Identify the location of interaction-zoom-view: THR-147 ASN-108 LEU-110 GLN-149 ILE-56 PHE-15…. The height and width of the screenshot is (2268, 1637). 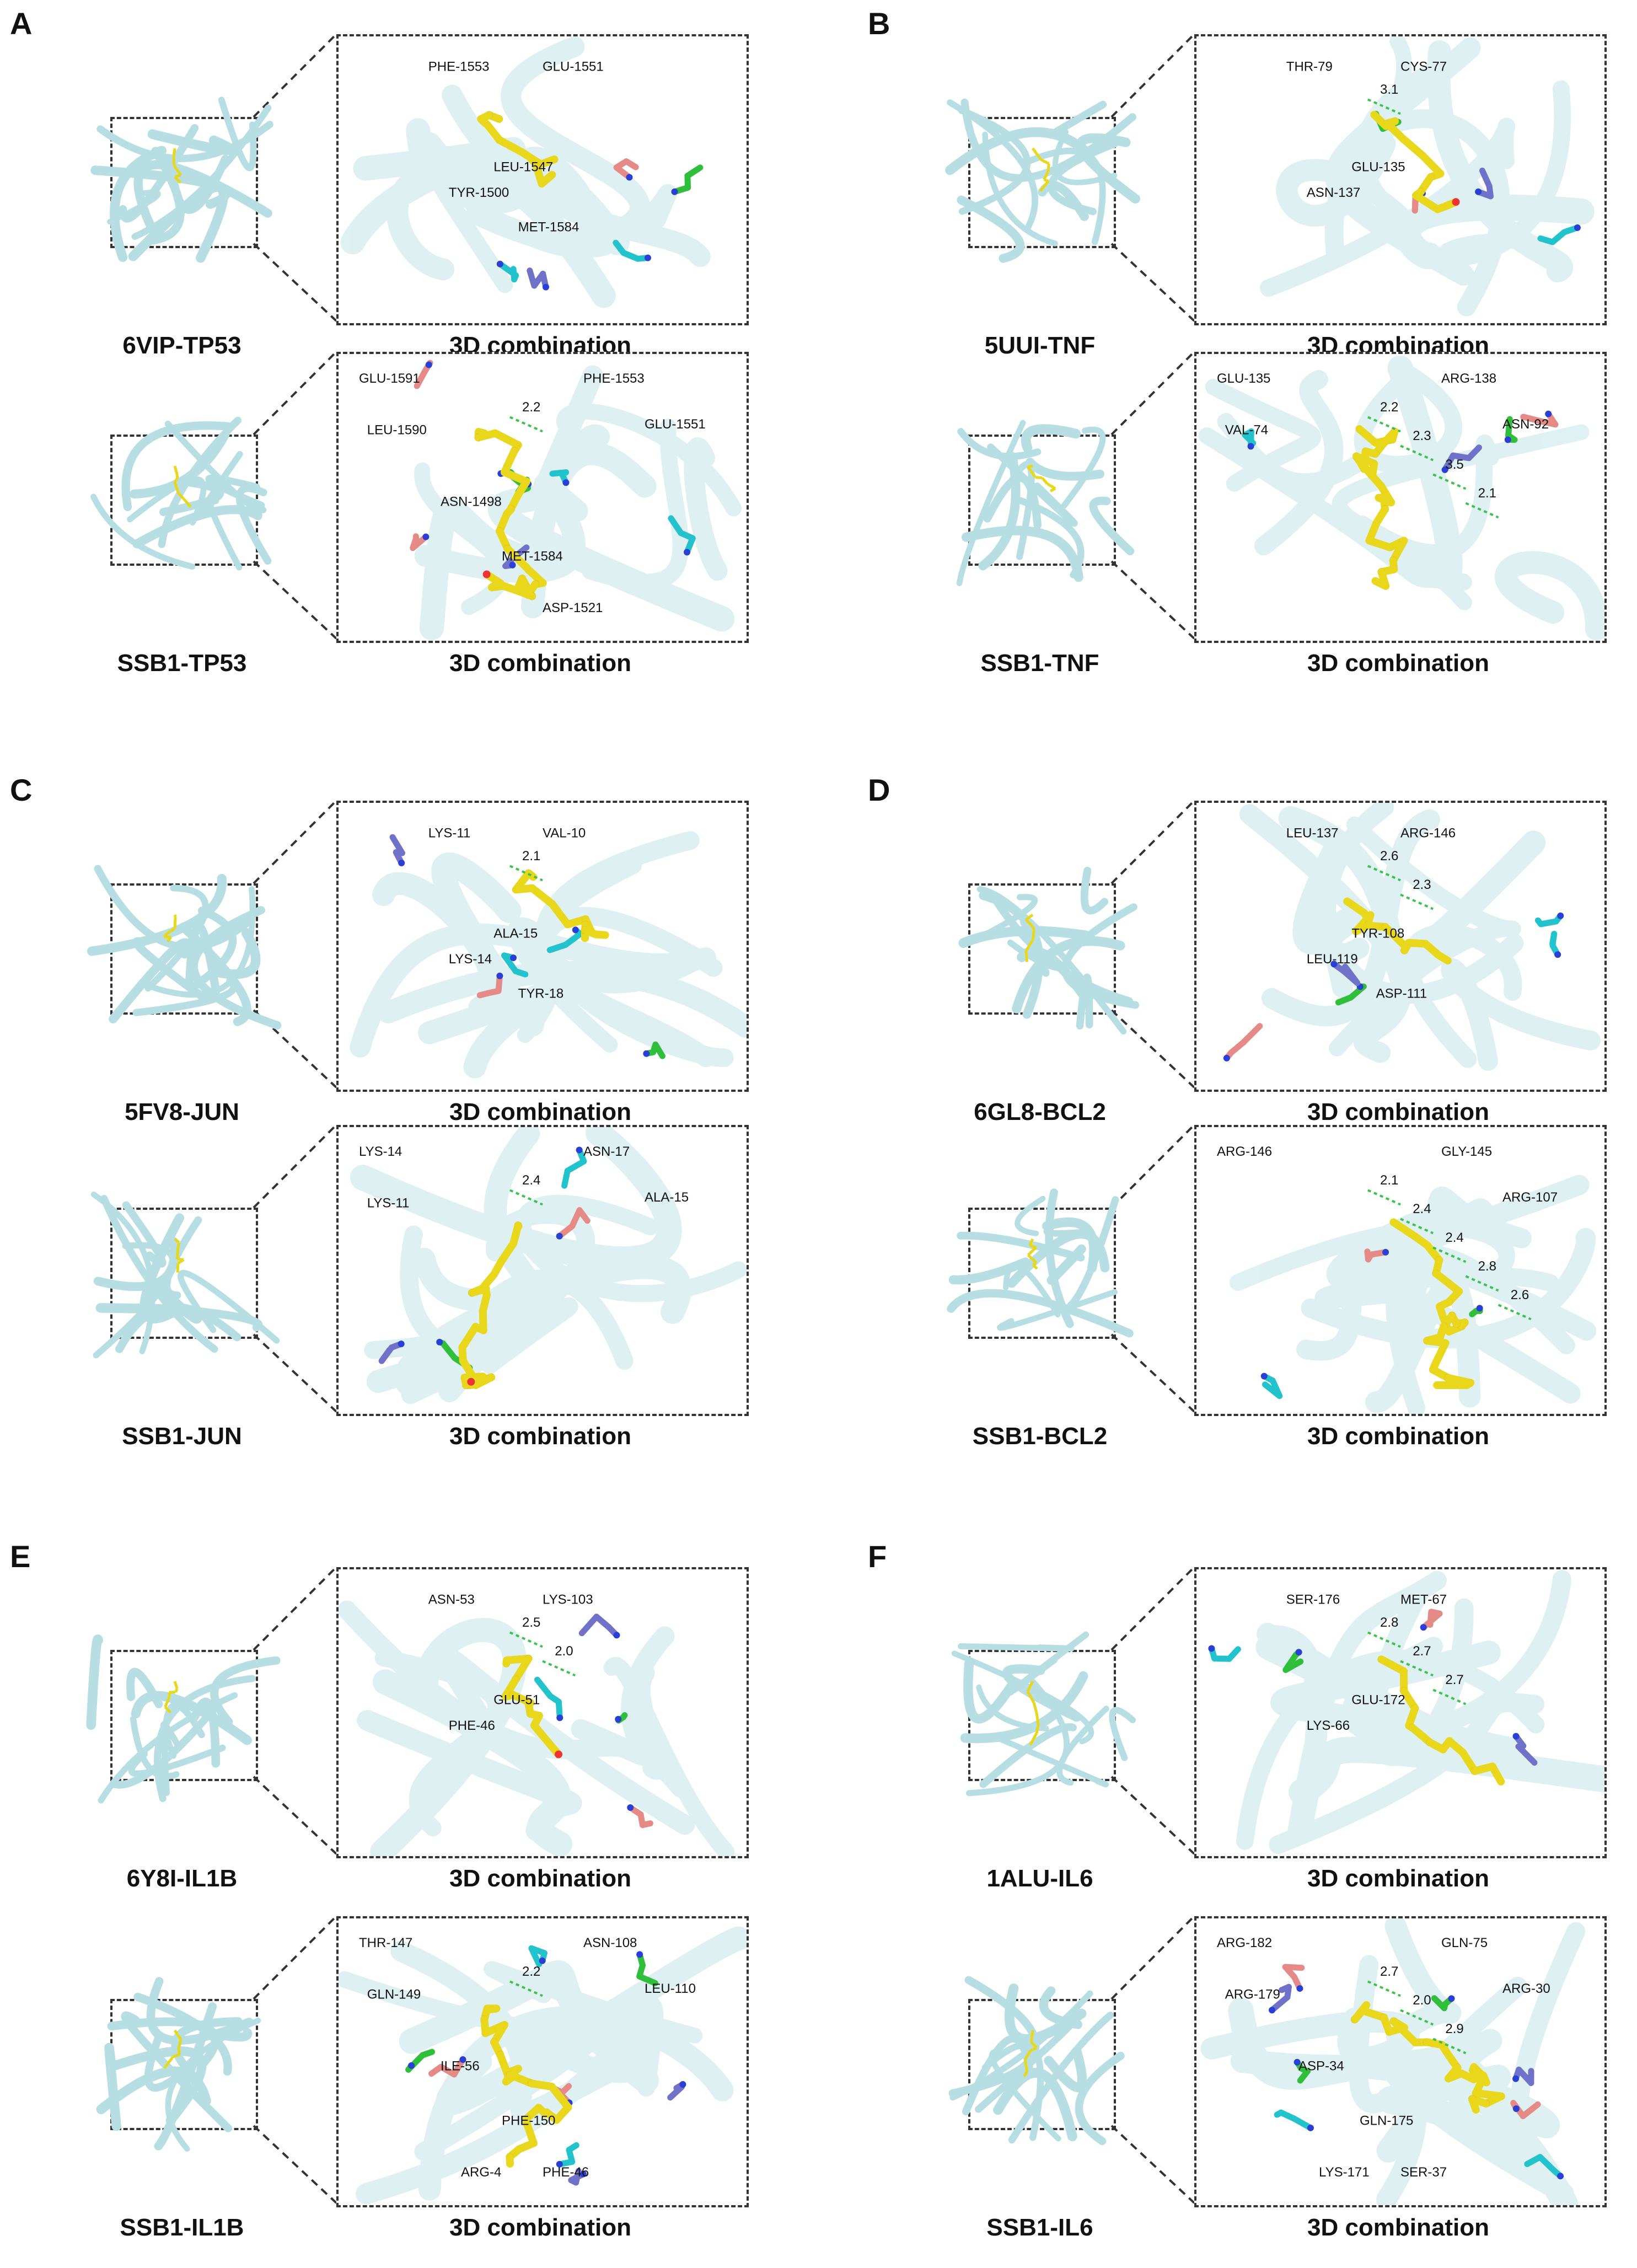
(542, 2061).